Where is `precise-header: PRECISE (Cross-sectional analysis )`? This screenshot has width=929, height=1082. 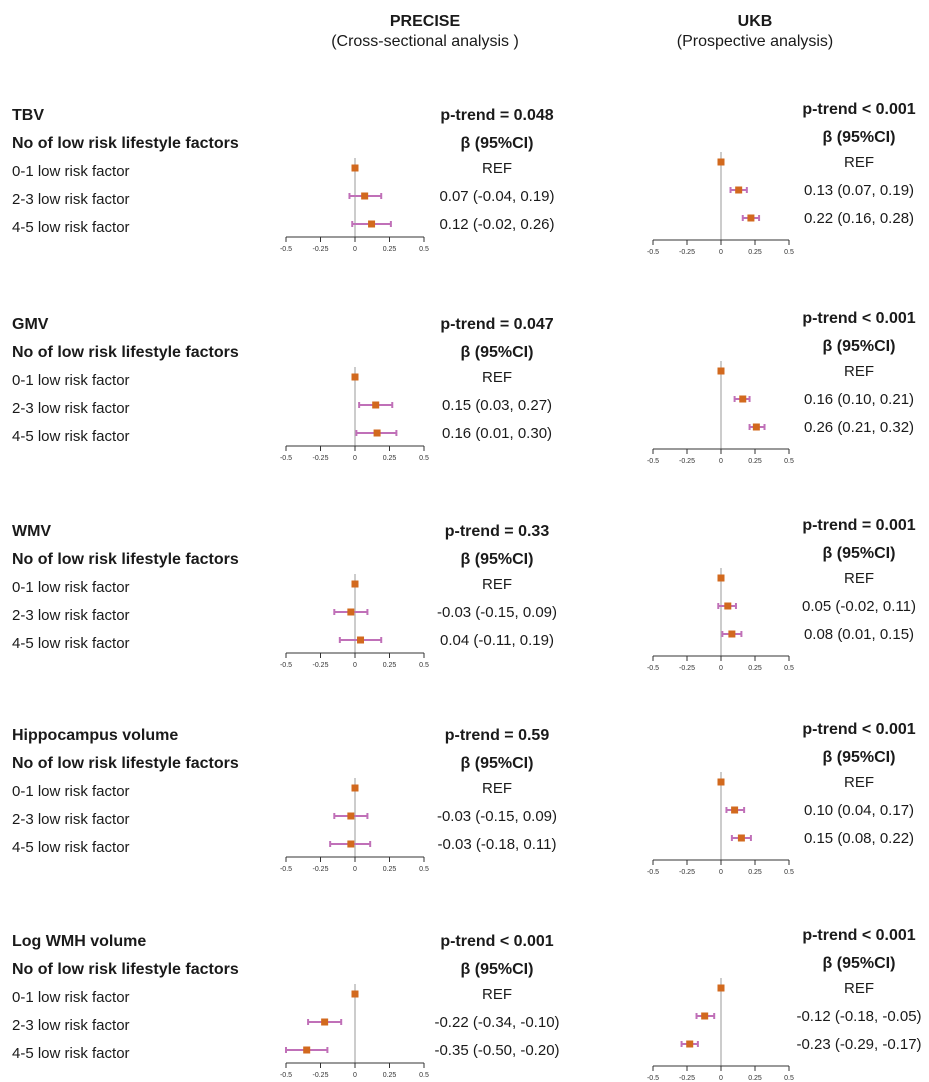 precise-header: PRECISE (Cross-sectional analysis ) is located at coordinates (425, 32).